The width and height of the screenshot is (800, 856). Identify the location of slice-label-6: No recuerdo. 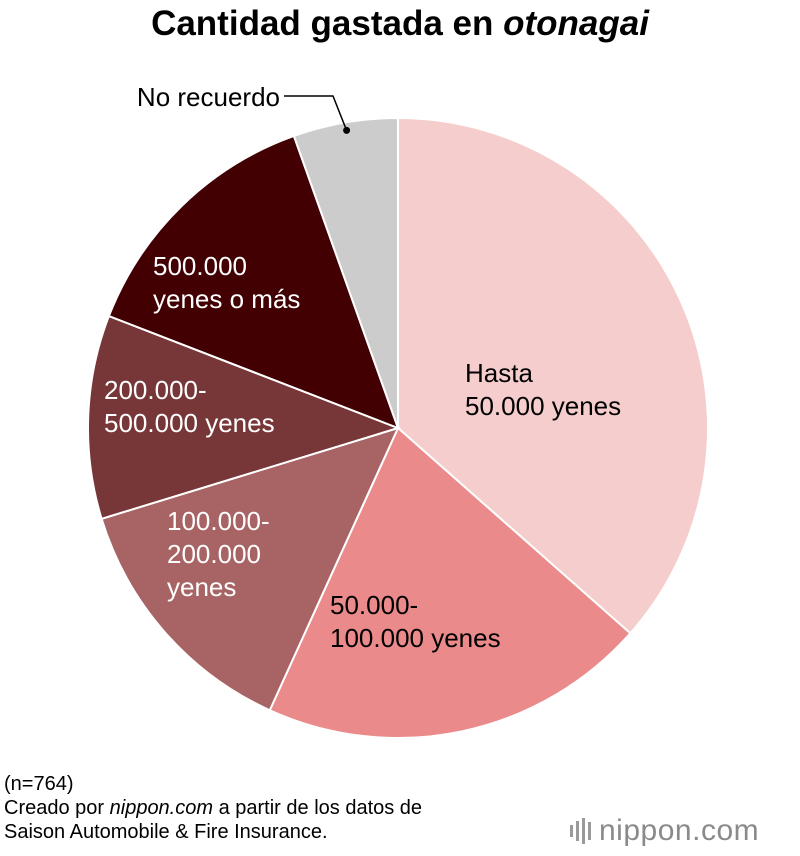
(208, 97).